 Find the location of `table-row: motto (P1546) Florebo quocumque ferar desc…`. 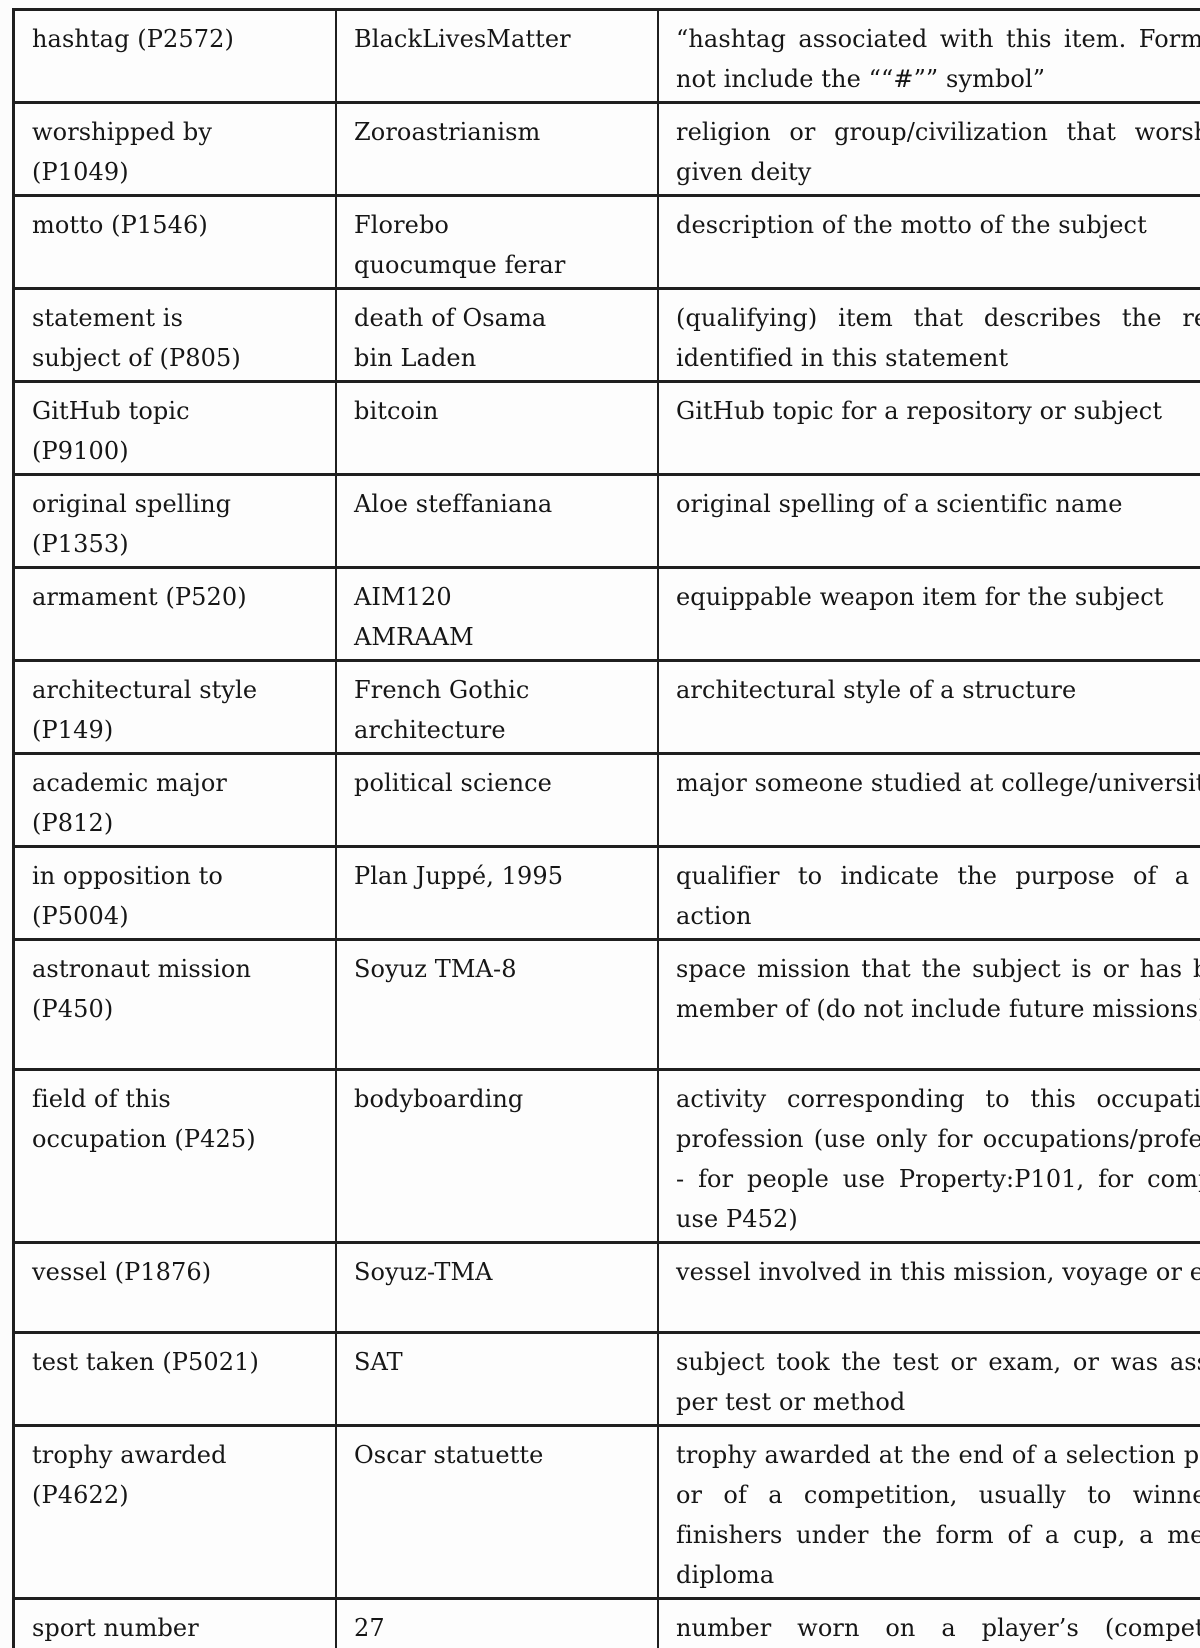

table-row: motto (P1546) Florebo quocumque ferar desc… is located at coordinates (606, 242).